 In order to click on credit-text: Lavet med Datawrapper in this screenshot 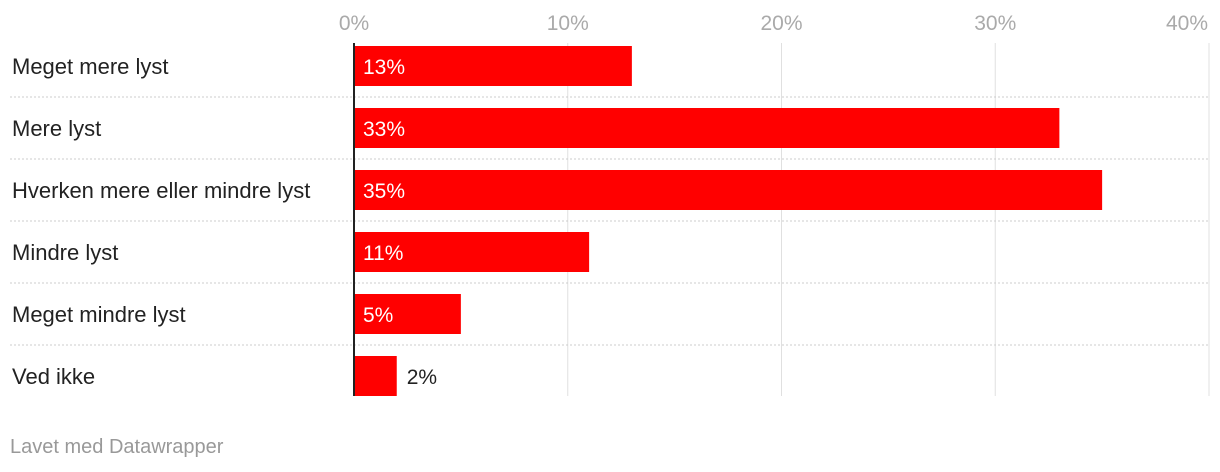, I will do `click(117, 447)`.